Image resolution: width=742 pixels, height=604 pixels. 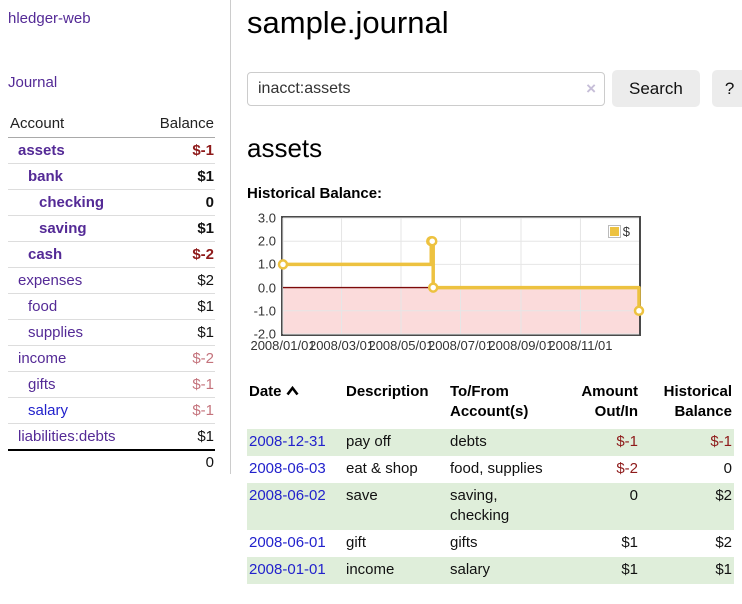 What do you see at coordinates (49, 18) in the screenshot?
I see `app-brand-link: hledger-web` at bounding box center [49, 18].